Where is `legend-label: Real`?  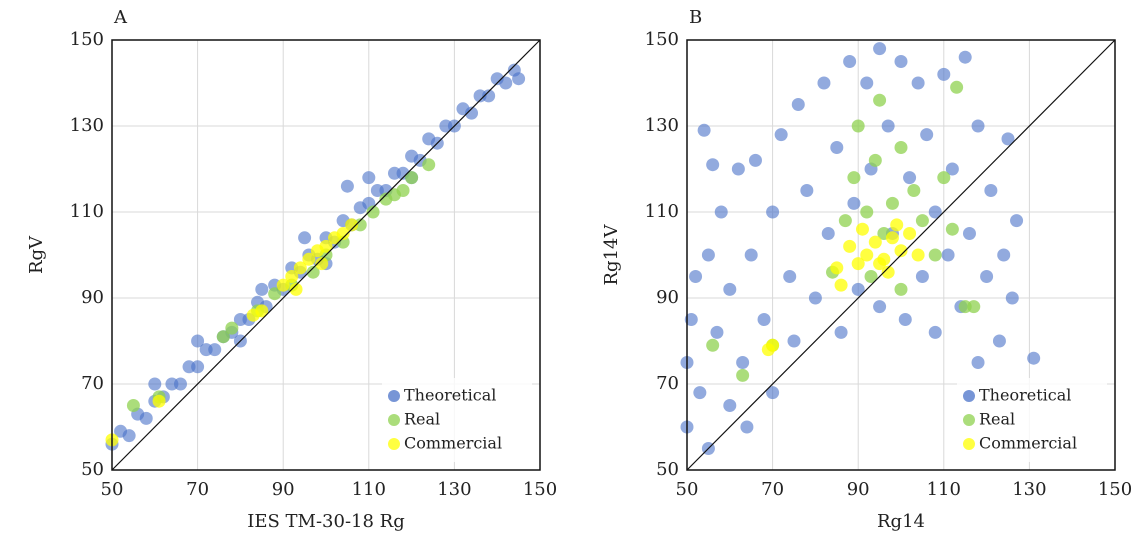
legend-label: Real is located at coordinates (997, 419).